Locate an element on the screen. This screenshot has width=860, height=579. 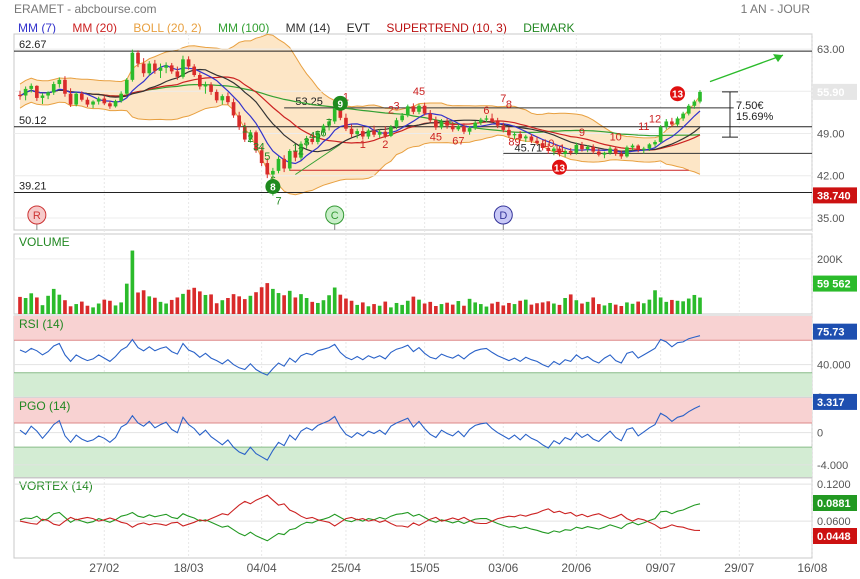
demark-count: 12 is located at coordinates (655, 120).